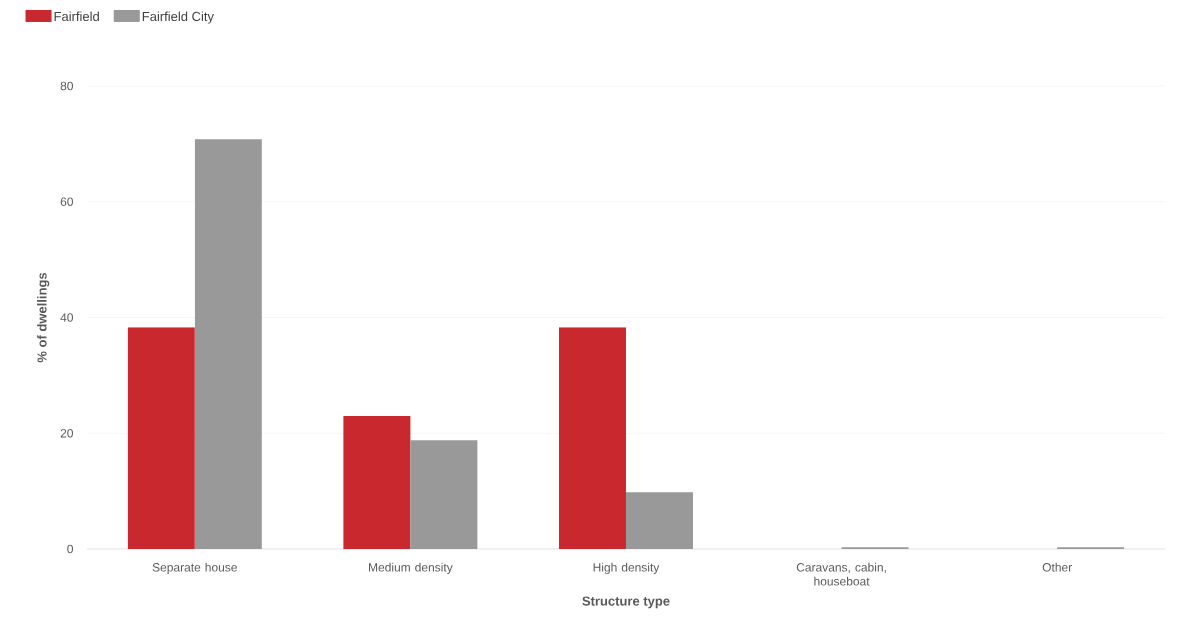  What do you see at coordinates (841, 574) in the screenshot?
I see `x-tick-label: Caravans, cabin, houseboat` at bounding box center [841, 574].